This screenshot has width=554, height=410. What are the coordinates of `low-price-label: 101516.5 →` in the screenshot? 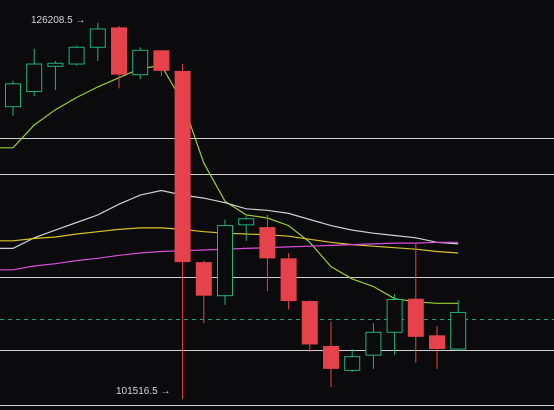 It's located at (143, 391).